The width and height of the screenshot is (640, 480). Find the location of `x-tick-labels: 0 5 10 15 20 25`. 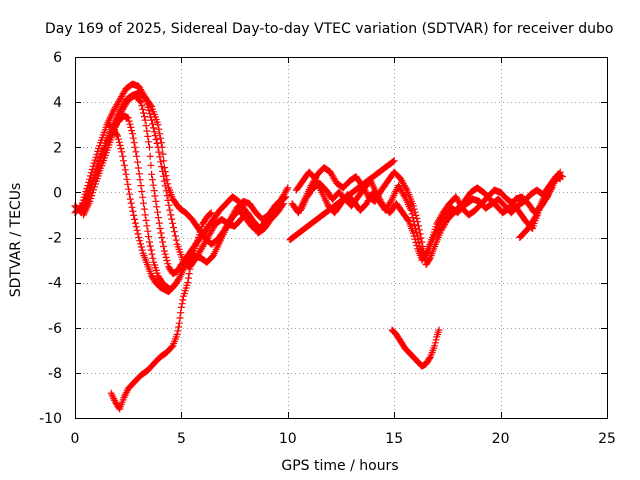

x-tick-labels: 0 5 10 15 20 25 is located at coordinates (343, 439).